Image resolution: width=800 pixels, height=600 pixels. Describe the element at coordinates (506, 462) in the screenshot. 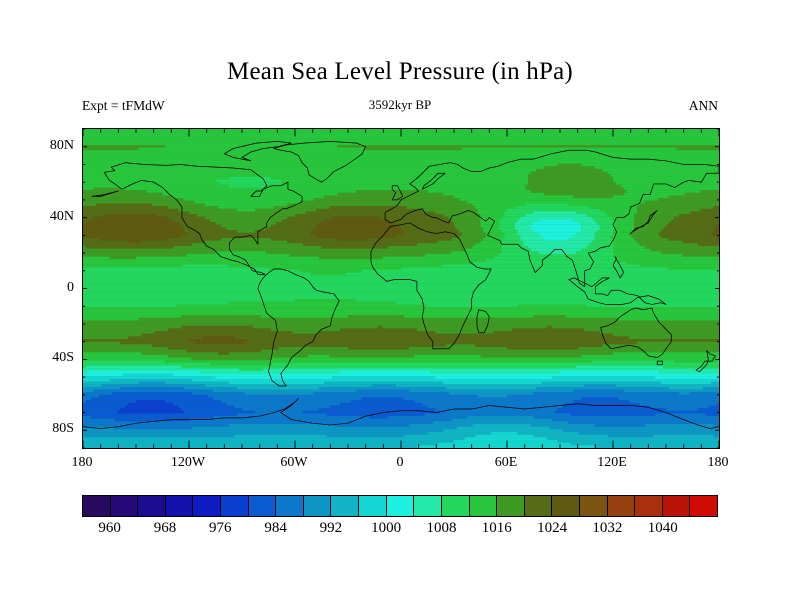

I see `x-axis-tick-label: 60E` at that location.